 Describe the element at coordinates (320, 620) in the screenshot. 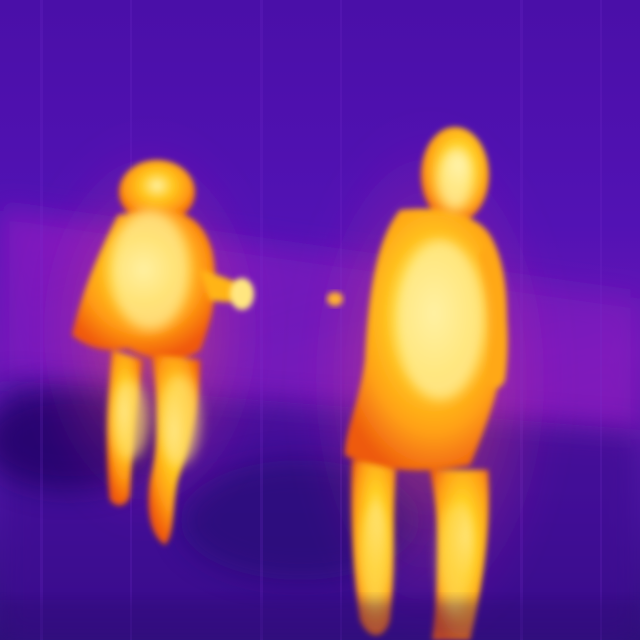

I see `bottom-vignette` at that location.